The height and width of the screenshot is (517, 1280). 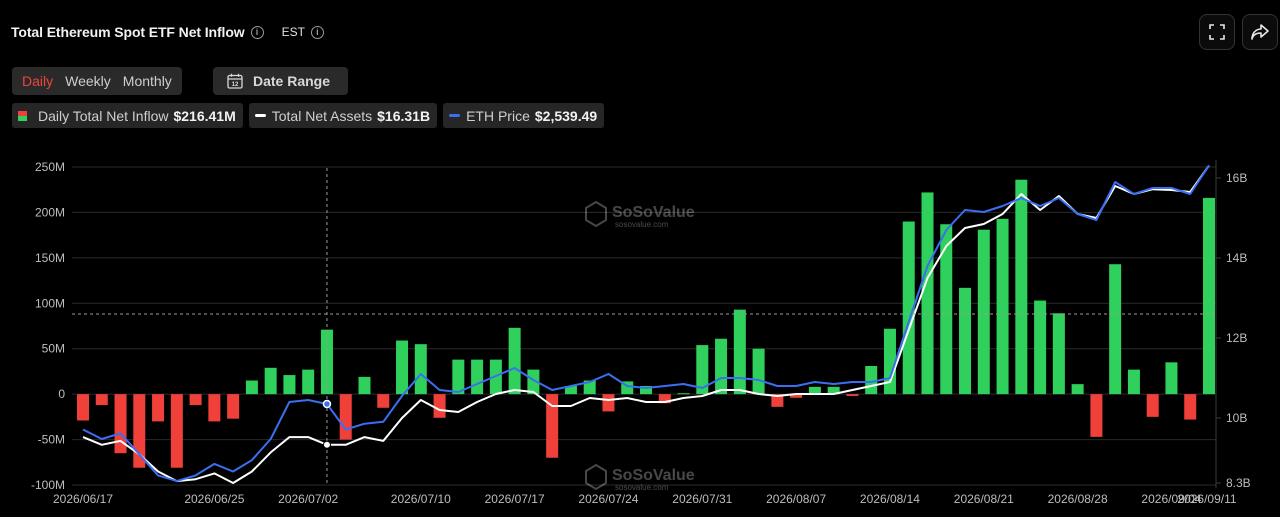 I want to click on x-tick-label: 2026/07/10, so click(x=421, y=499).